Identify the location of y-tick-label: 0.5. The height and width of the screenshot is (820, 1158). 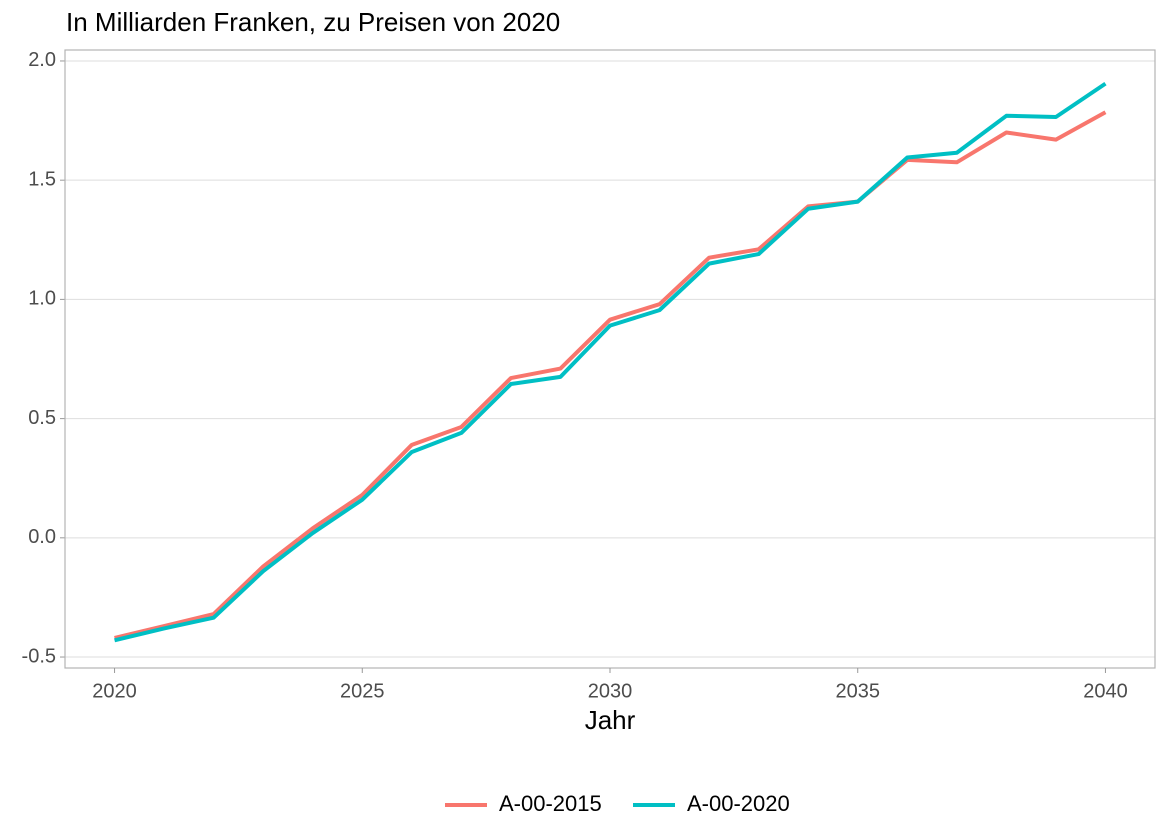
(42, 418).